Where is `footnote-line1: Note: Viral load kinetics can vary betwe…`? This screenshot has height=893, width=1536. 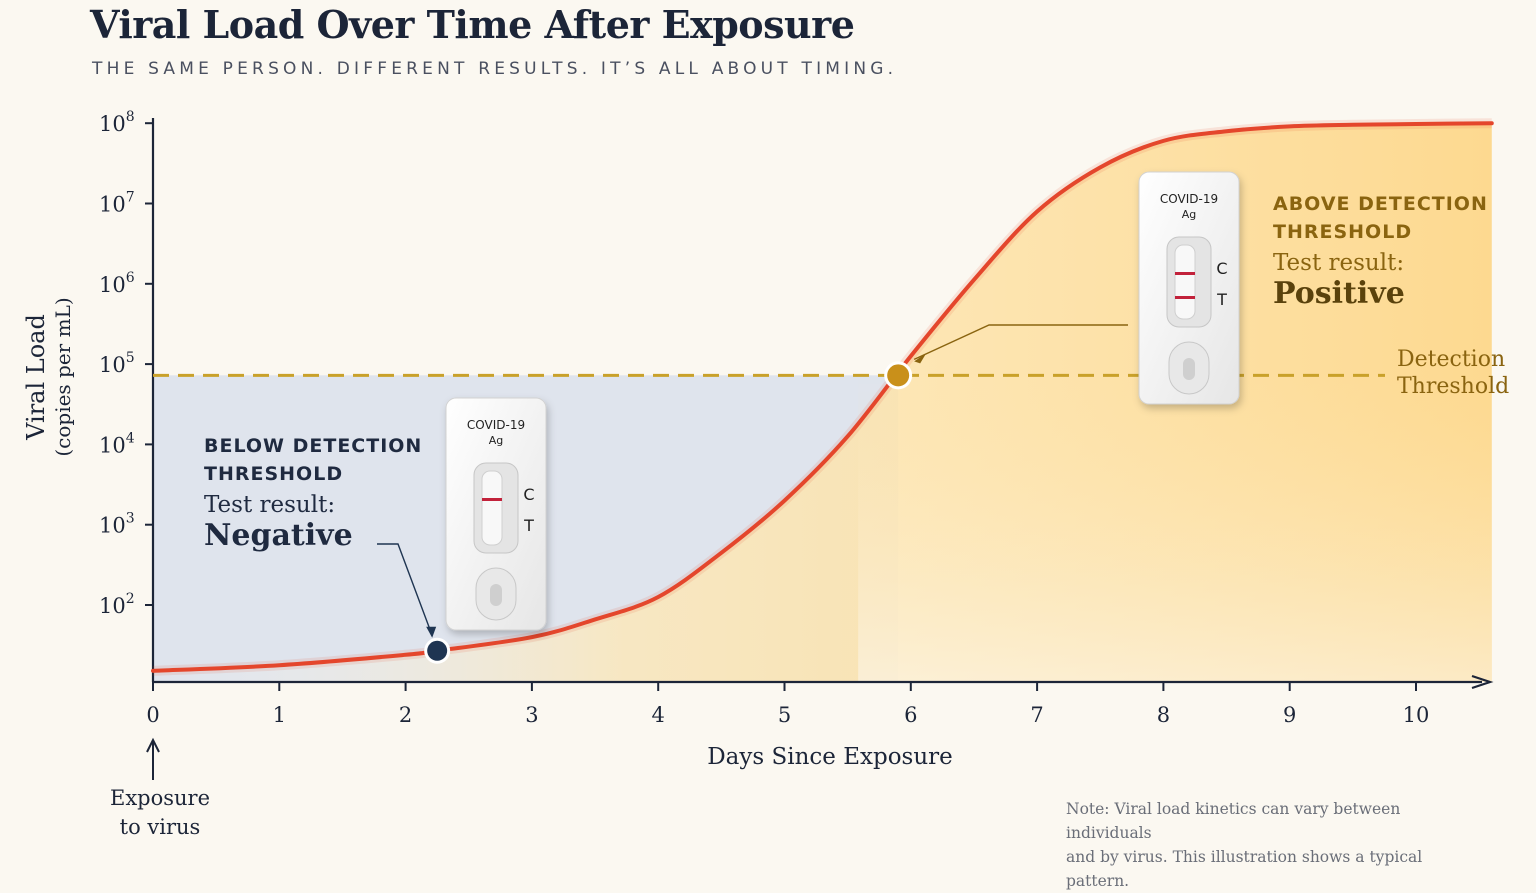
footnote-line1: Note: Viral load kinetics can vary betwe… is located at coordinates (1233, 821).